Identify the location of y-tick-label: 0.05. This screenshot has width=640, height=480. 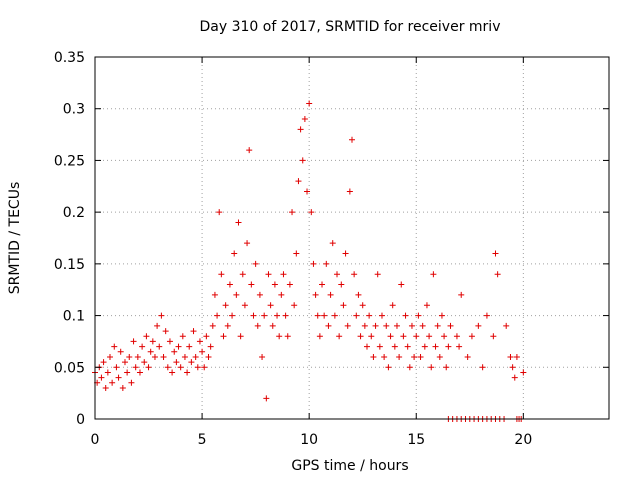
(69, 368).